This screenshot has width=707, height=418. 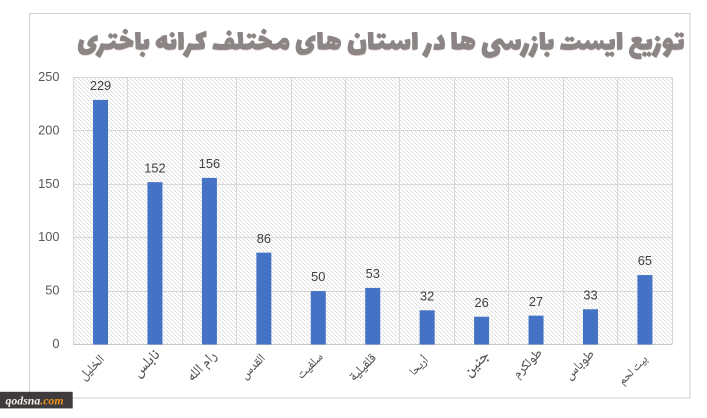 I want to click on svg-text: 27, so click(x=536, y=301).